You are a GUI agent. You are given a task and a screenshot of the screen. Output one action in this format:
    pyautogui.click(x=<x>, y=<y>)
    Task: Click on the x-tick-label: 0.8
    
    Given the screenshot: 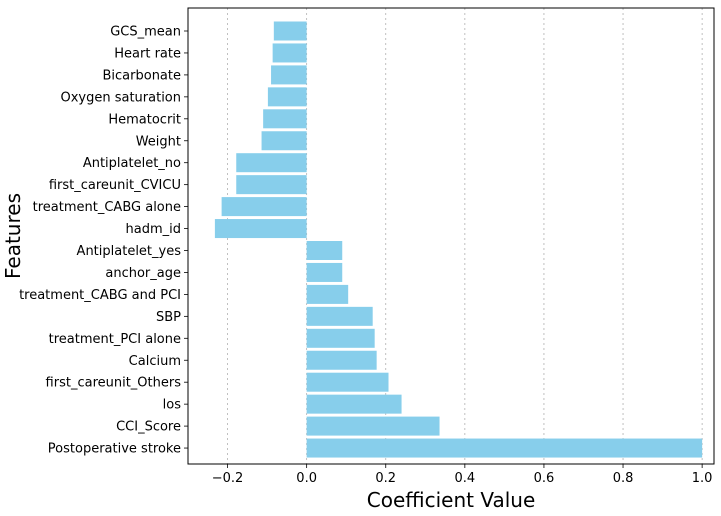 What is the action you would take?
    pyautogui.click(x=623, y=478)
    